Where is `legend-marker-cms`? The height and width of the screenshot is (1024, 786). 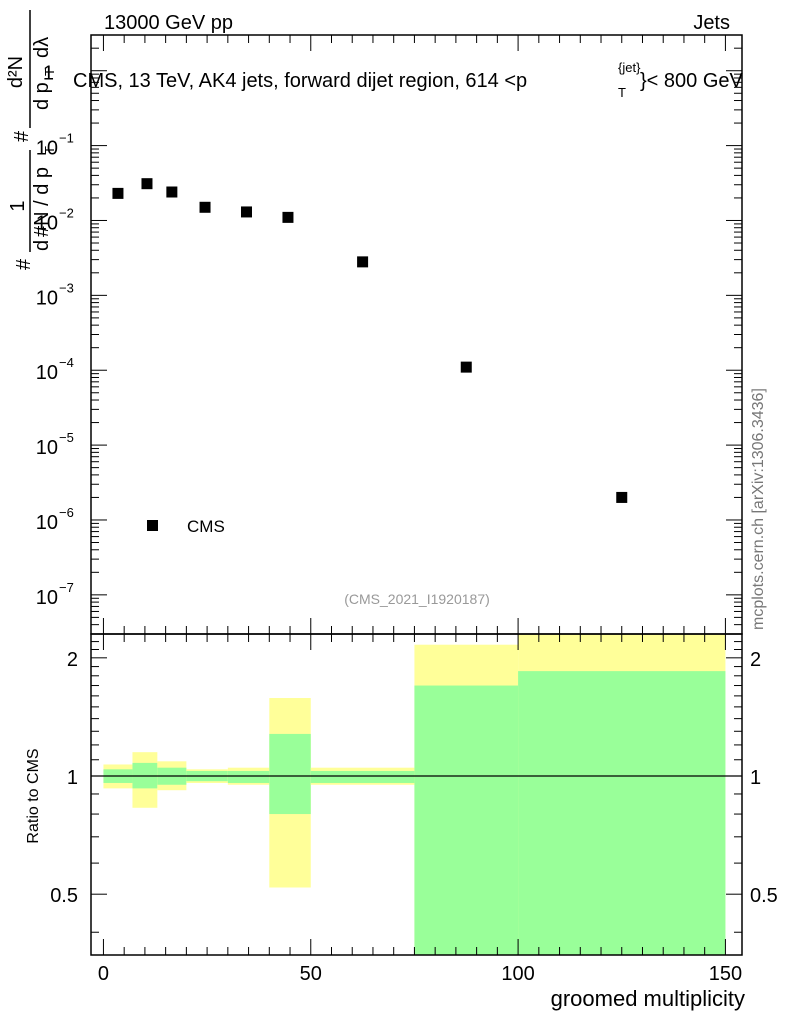
legend-marker-cms is located at coordinates (152, 525).